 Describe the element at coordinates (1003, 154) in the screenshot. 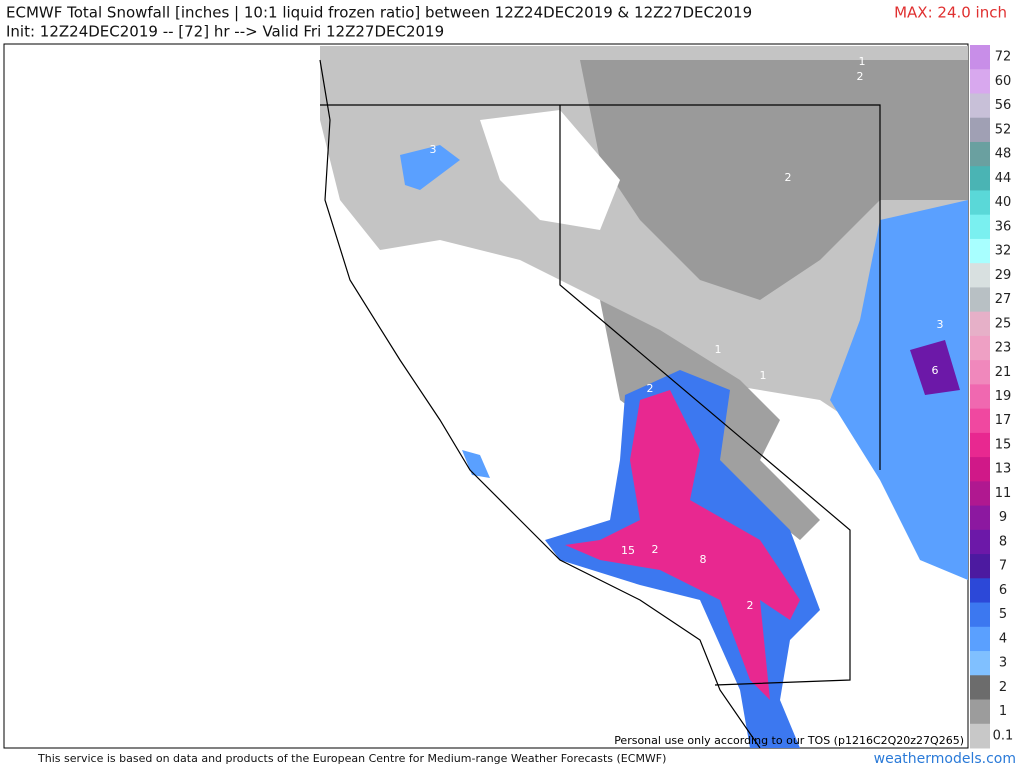

I see `colorbar-label: 48` at that location.